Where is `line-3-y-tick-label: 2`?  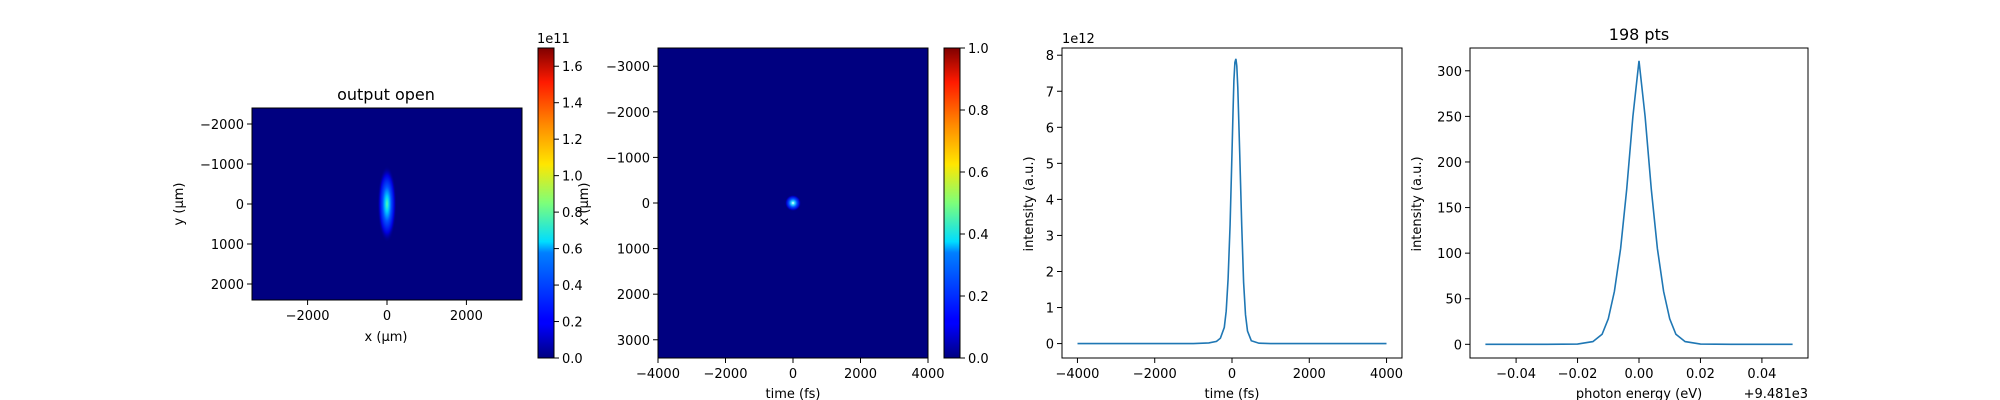
line-3-y-tick-label: 2 is located at coordinates (1050, 272).